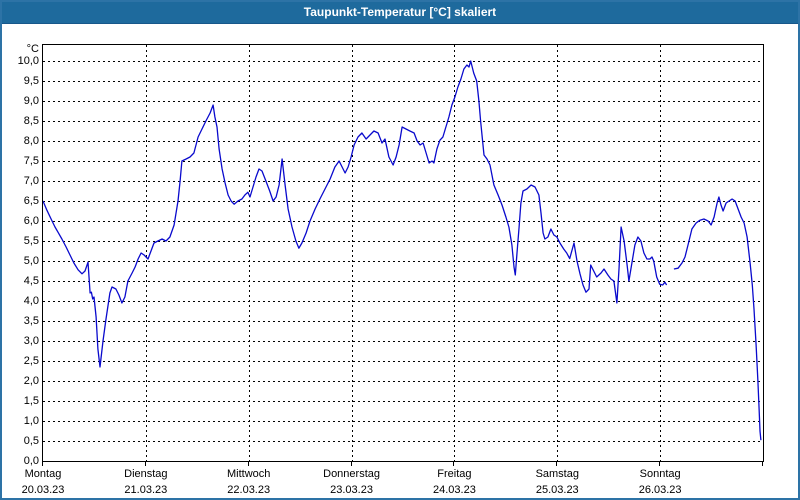  What do you see at coordinates (31, 441) in the screenshot?
I see `y-tick-label: 0,5` at bounding box center [31, 441].